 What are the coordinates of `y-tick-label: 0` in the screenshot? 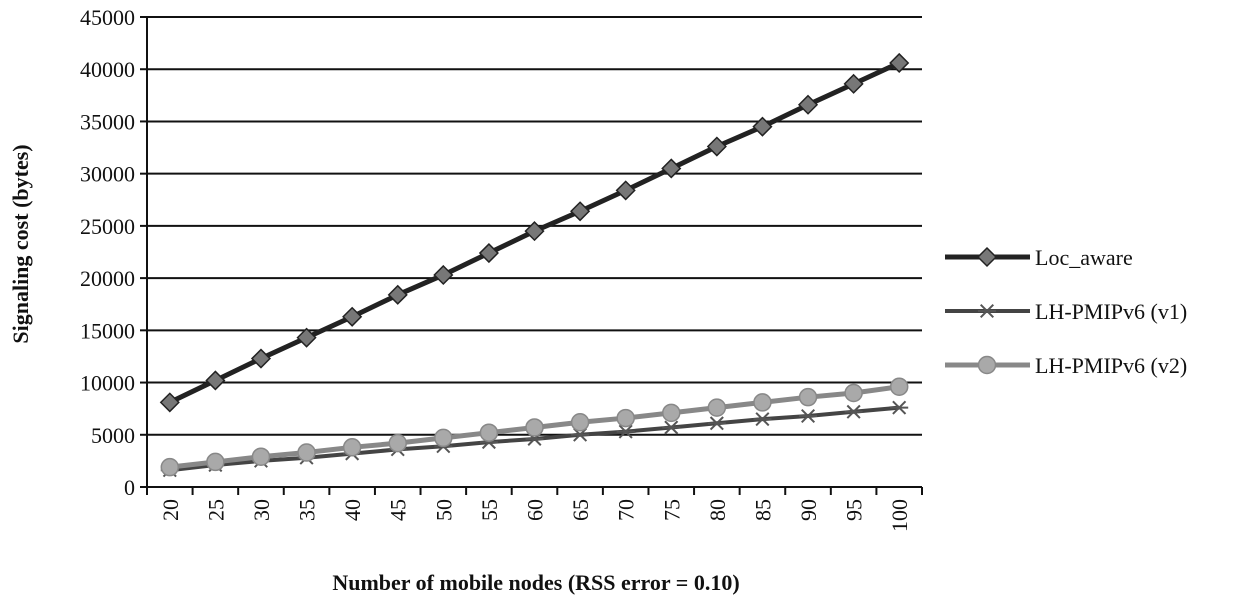 It's located at (129, 487).